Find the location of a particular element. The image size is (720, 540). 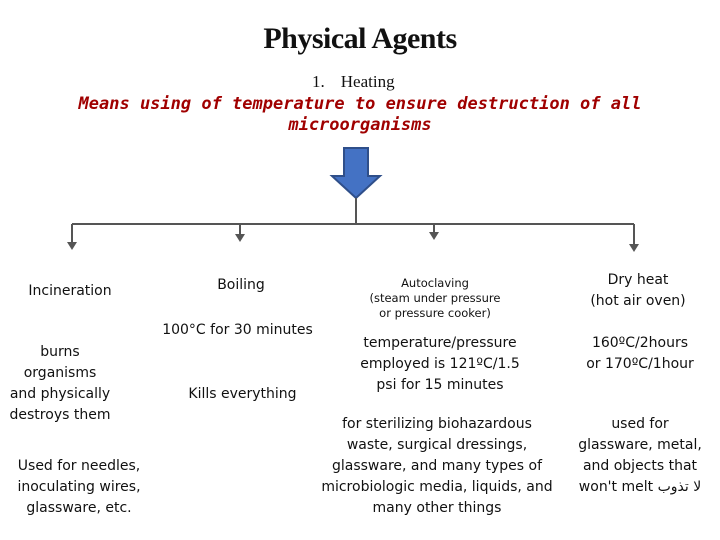

detail-line: destroys them is located at coordinates (60, 415).